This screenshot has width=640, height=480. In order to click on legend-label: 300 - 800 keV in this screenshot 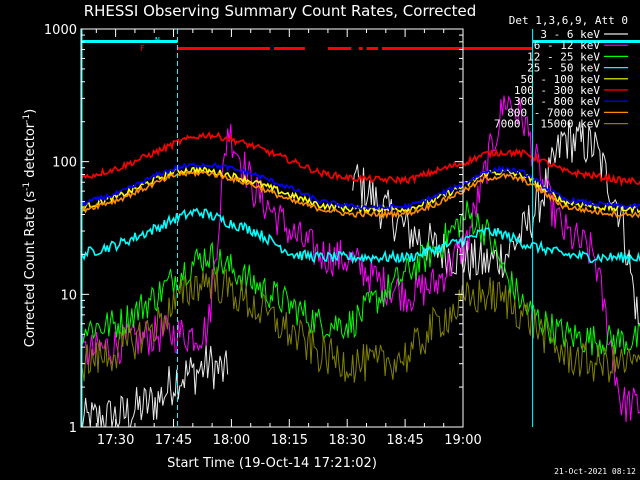, I will do `click(557, 101)`.